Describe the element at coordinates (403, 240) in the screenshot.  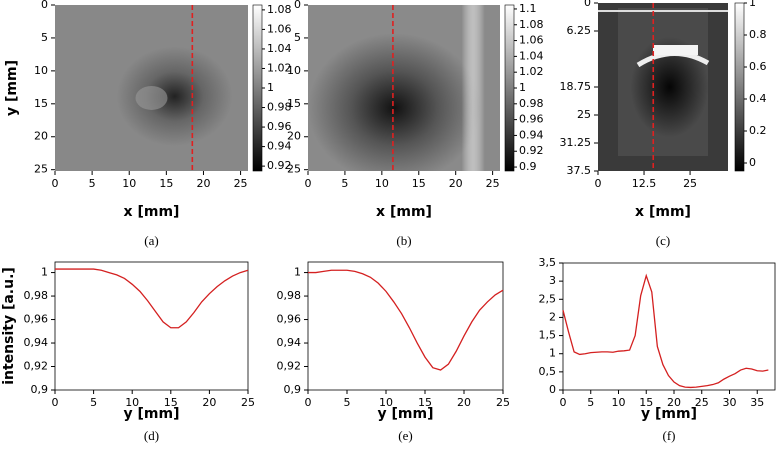
I see `panel-caption: (b)` at that location.